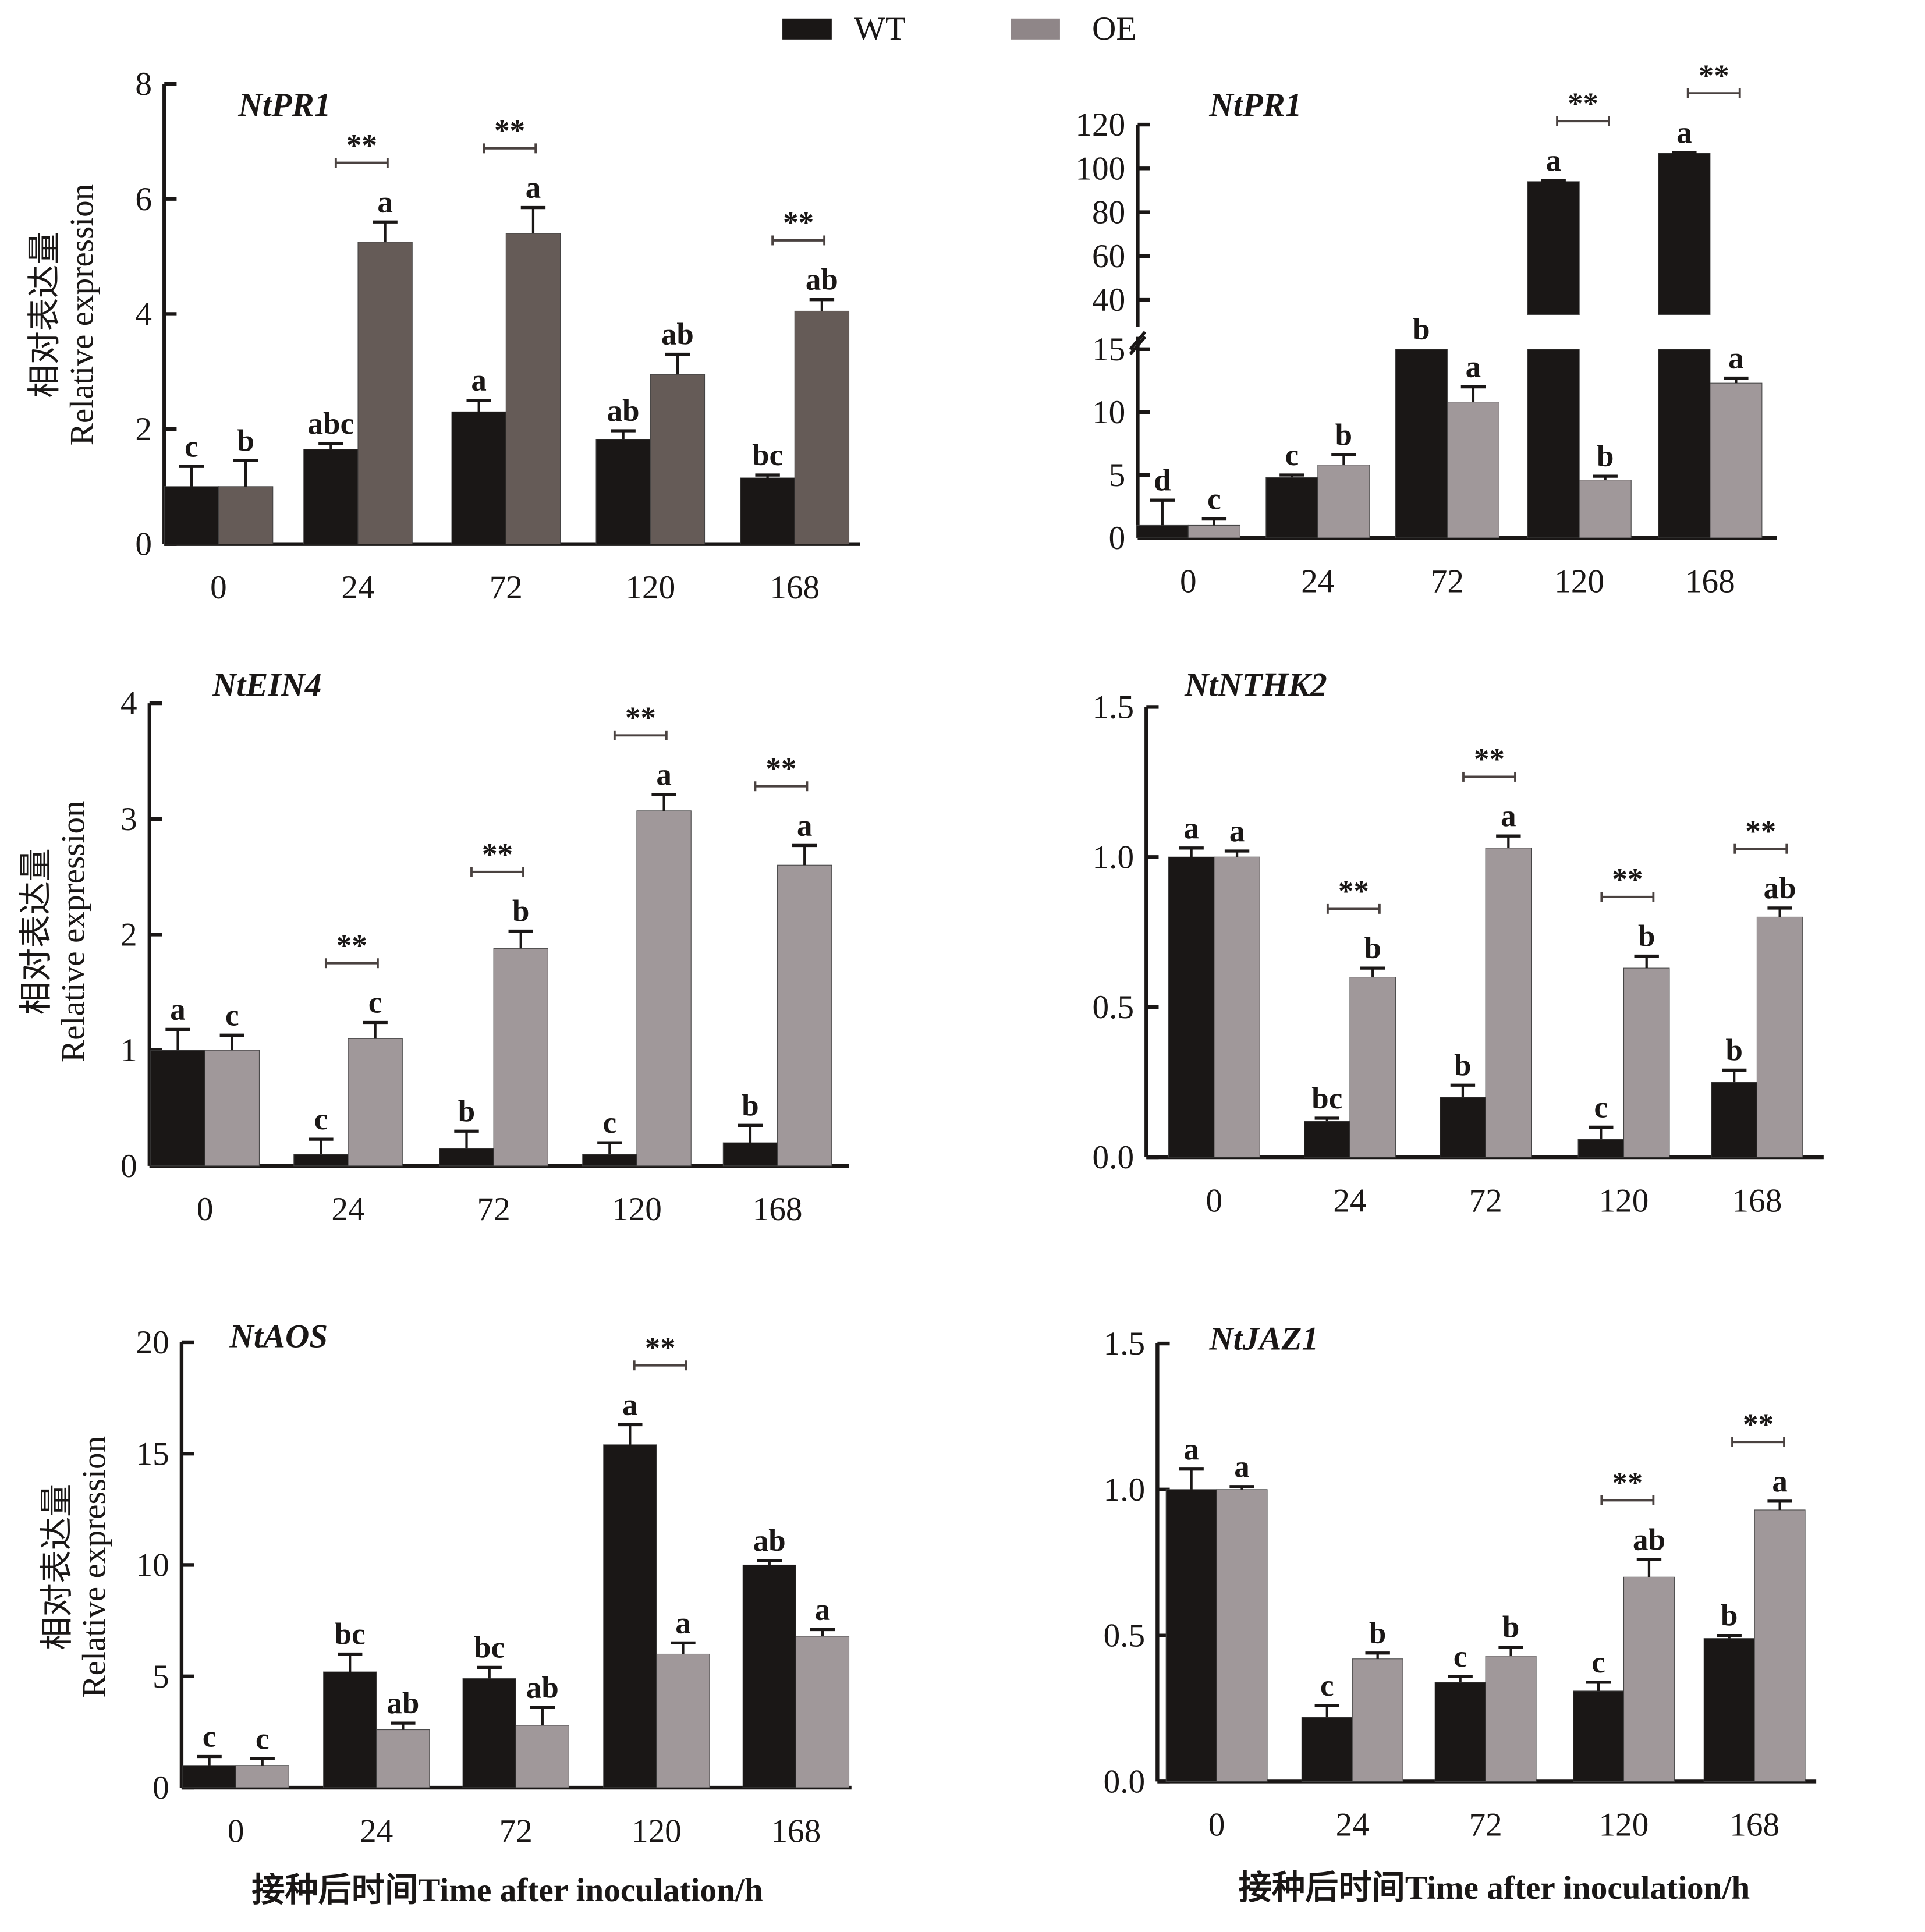 The image size is (1925, 1932). Describe the element at coordinates (350, 1634) in the screenshot. I see `significance-letter: bc` at that location.